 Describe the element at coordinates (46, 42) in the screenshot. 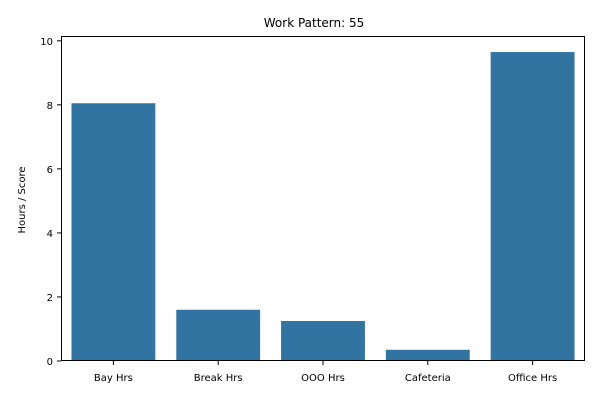

I see `y-tick-label: 10` at that location.